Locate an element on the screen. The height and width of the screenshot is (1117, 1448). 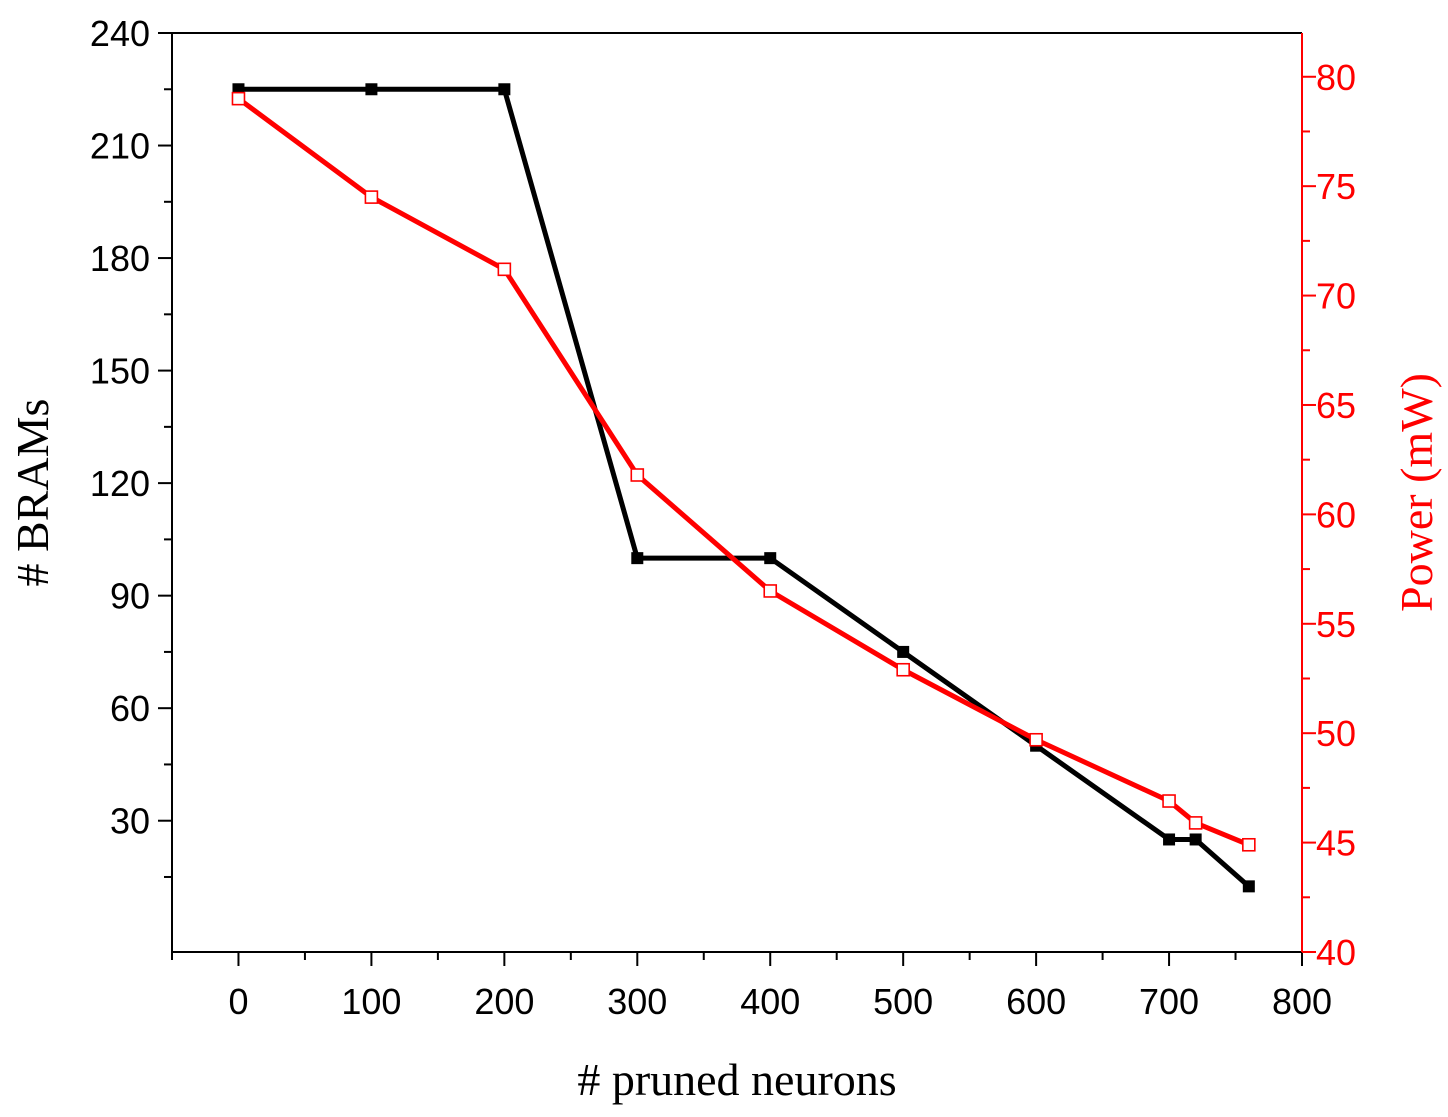
x-axis: 0 100 200 300 400 500 600 700 800 is located at coordinates (751, 987).